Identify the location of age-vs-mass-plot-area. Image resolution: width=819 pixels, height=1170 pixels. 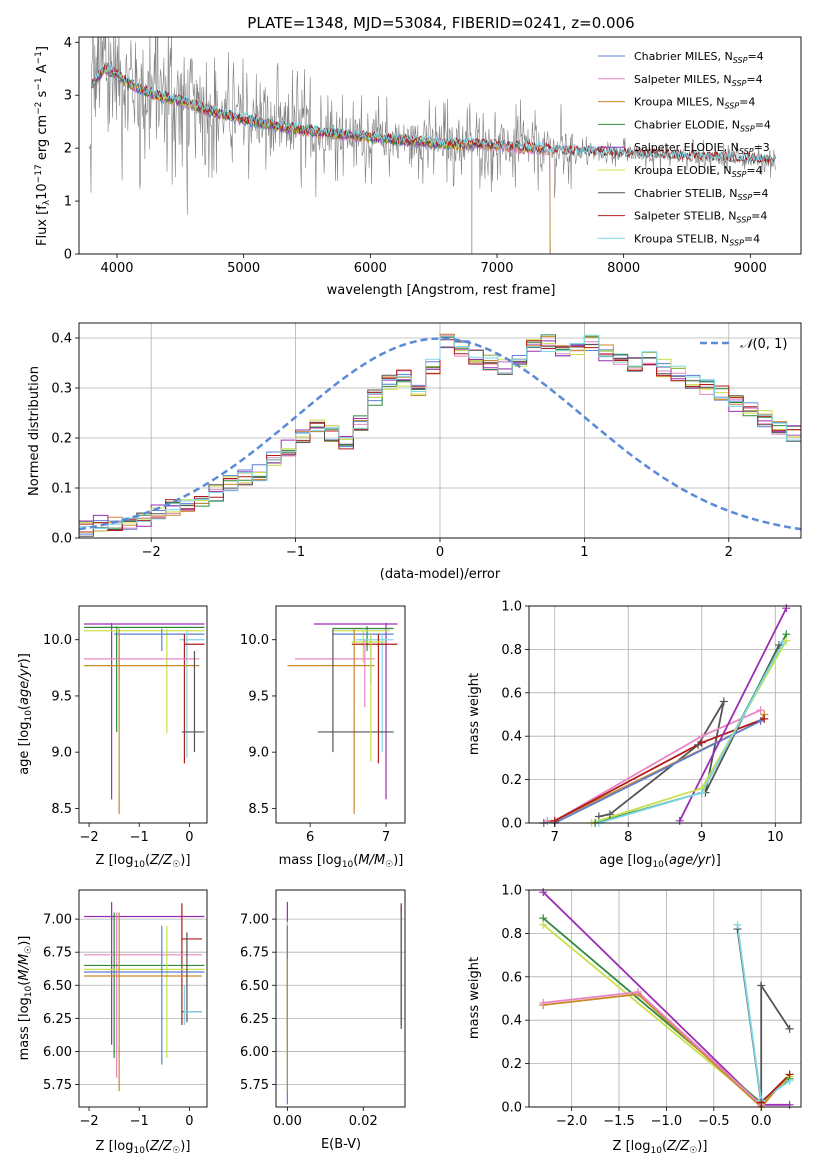
(342, 718).